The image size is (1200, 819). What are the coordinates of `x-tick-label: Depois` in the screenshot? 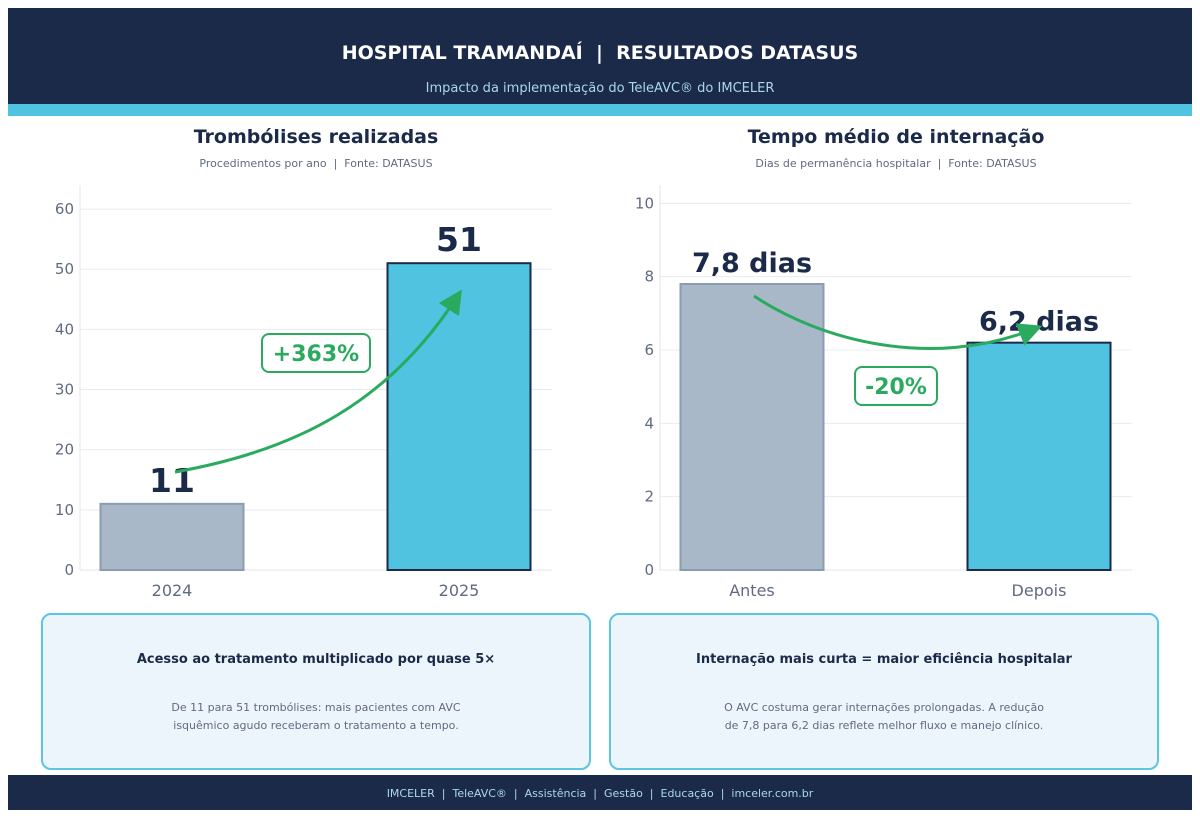 It's located at (1039, 590).